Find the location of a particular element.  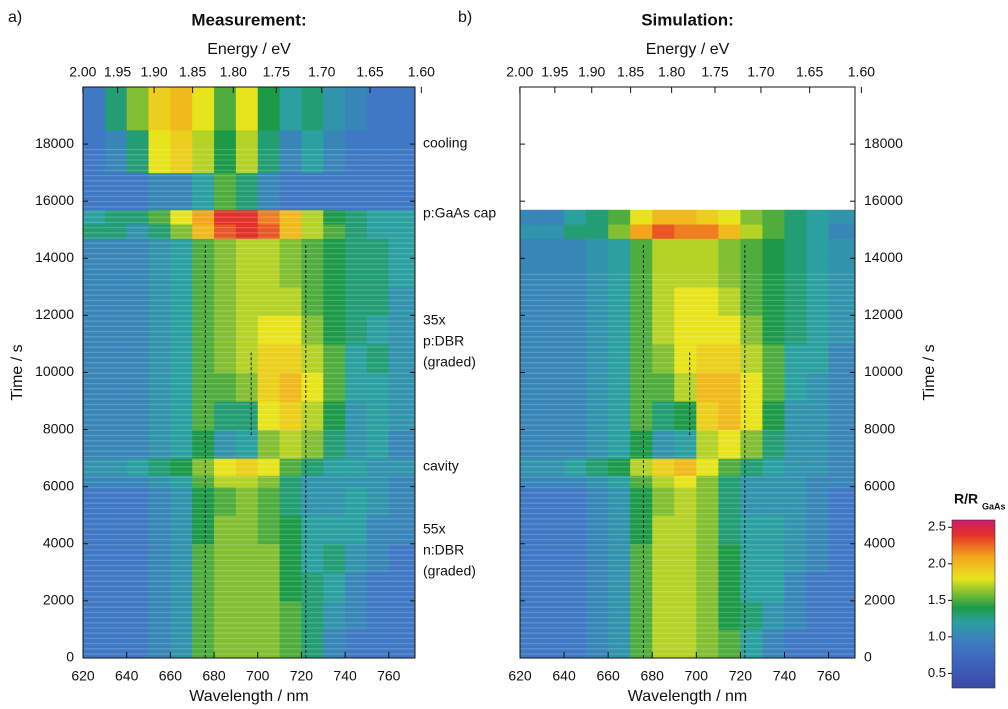

y-tick-label: 6000 is located at coordinates (58, 485).